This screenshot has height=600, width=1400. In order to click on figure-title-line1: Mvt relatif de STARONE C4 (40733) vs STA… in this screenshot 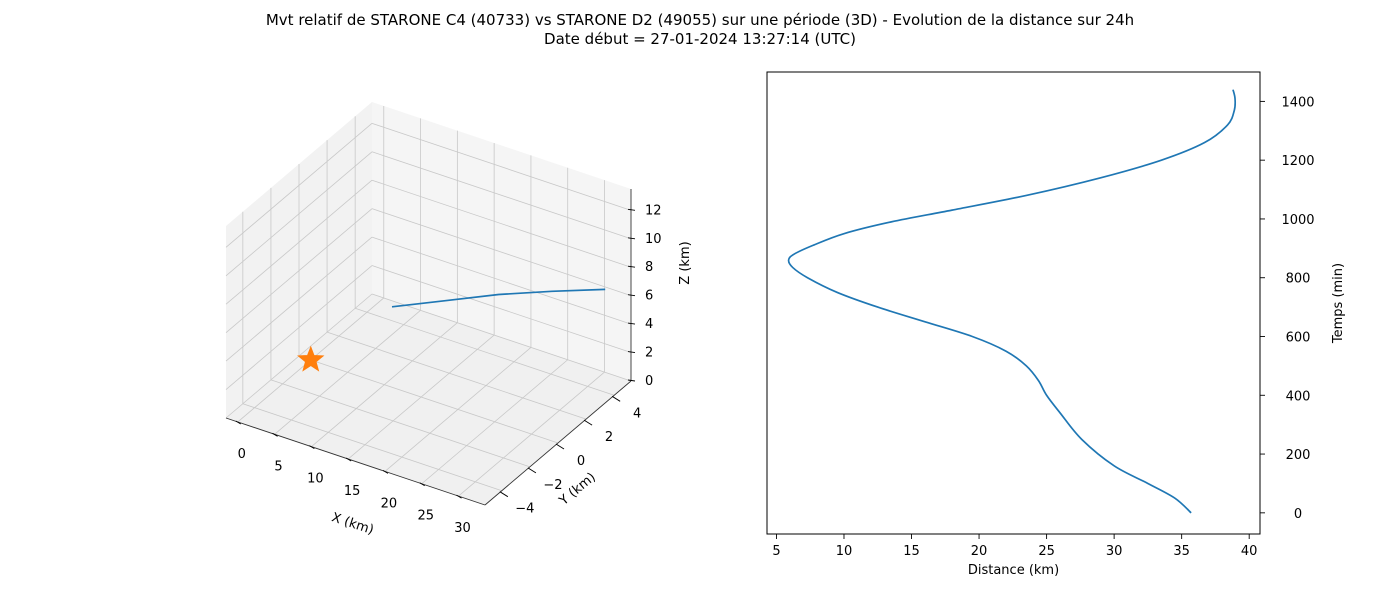, I will do `click(700, 20)`.